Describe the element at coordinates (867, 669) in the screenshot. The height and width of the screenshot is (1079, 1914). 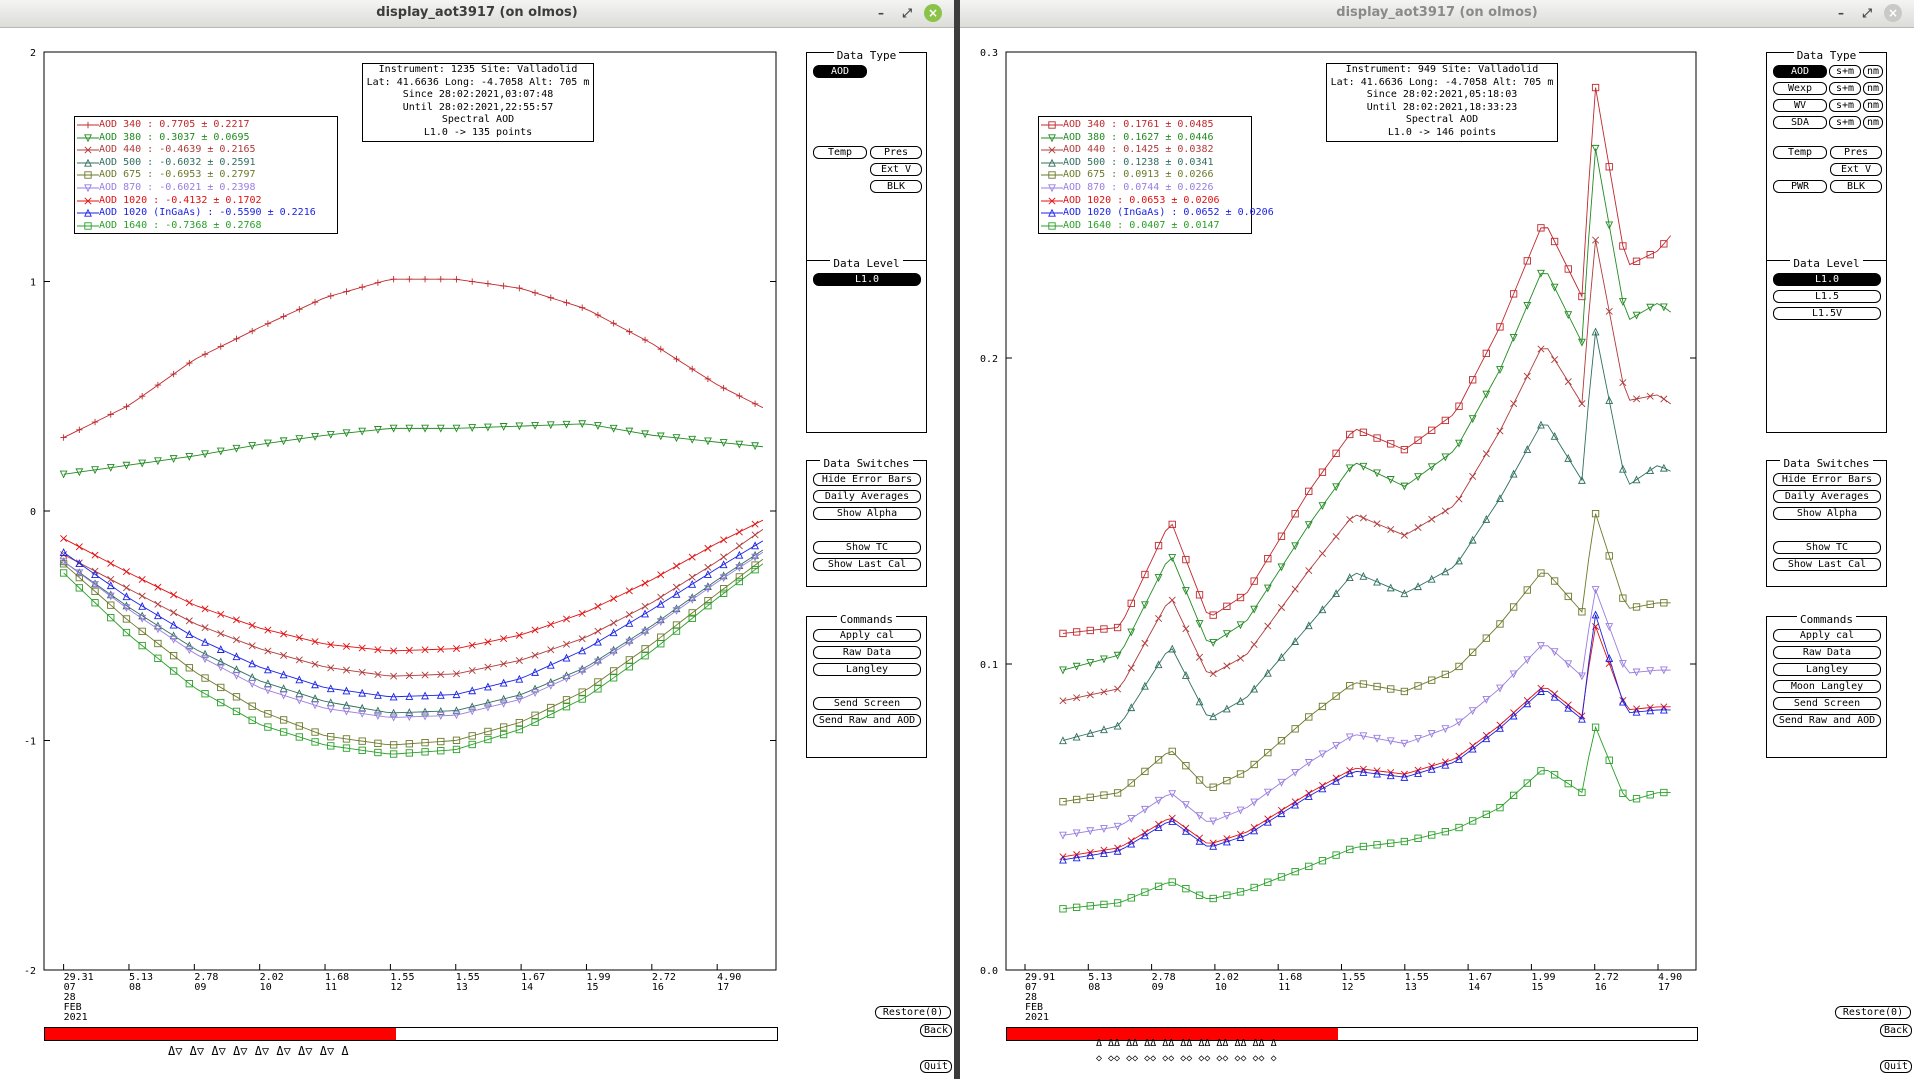
I see `left-langley-button: Langley` at that location.